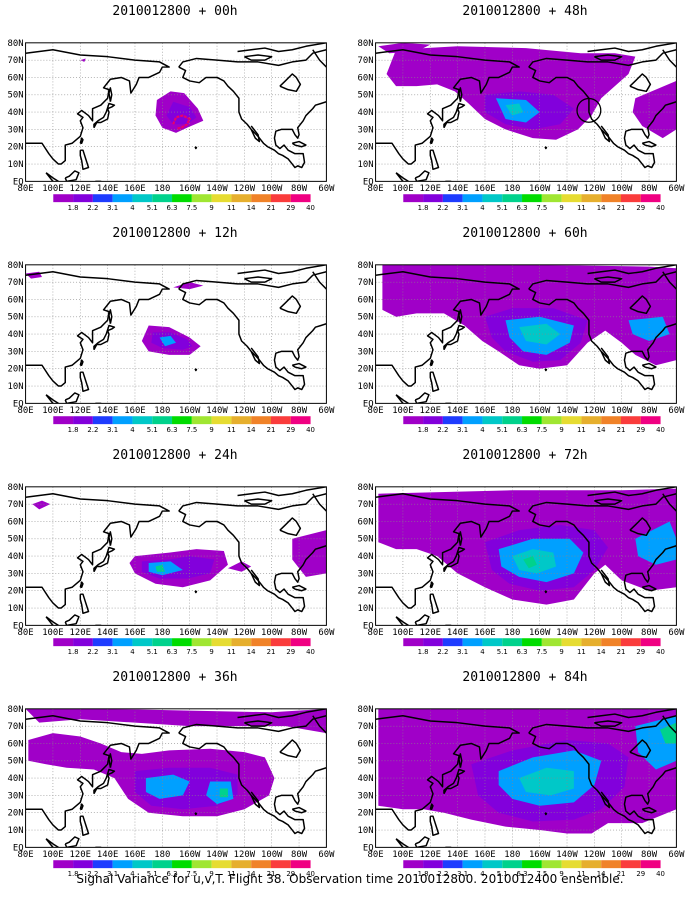  I want to click on colorbar-label: 21, so click(271, 652).